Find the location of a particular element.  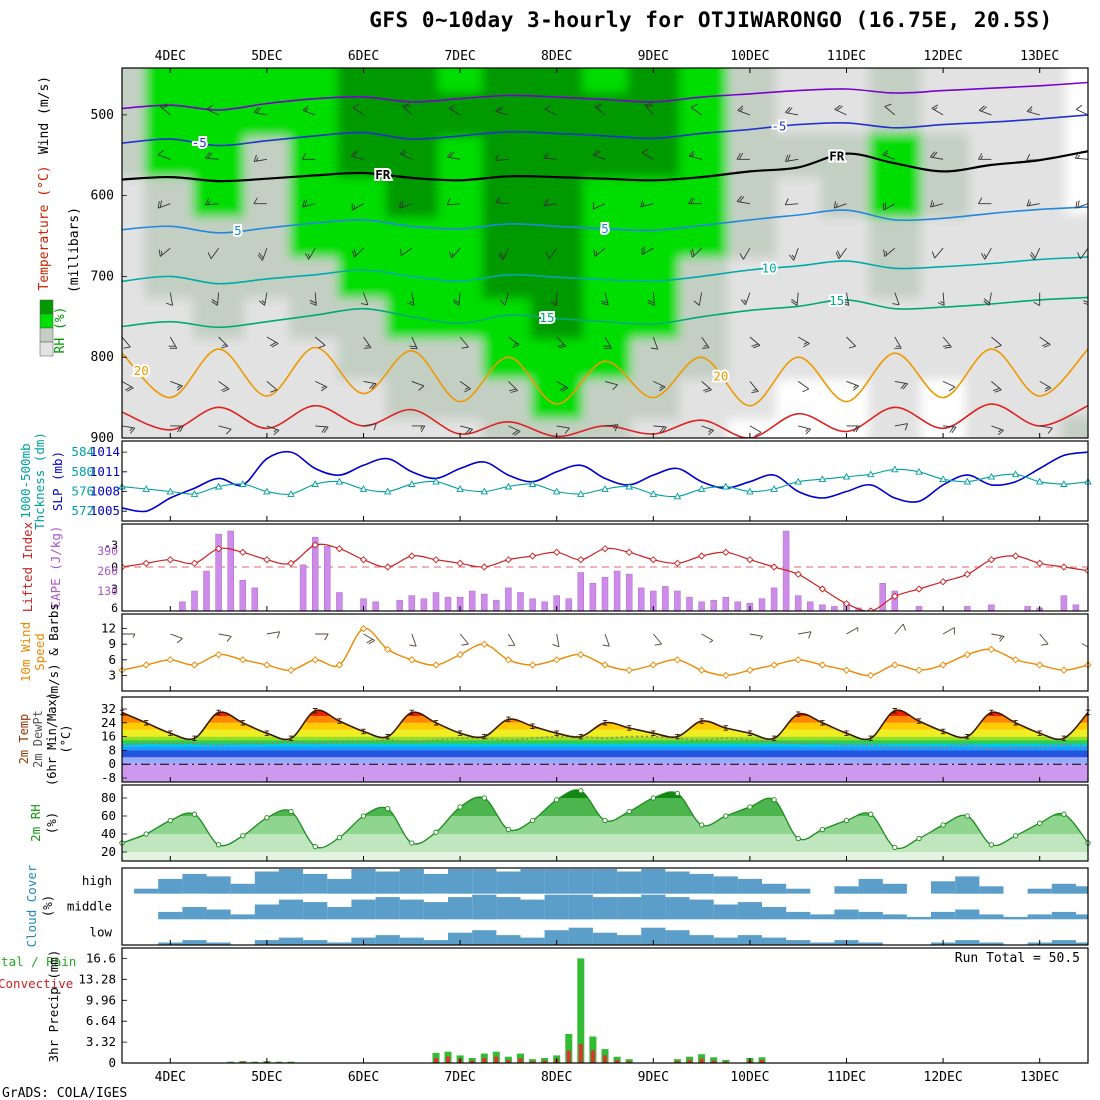

thickness-tick-label: 572 is located at coordinates (82, 510).